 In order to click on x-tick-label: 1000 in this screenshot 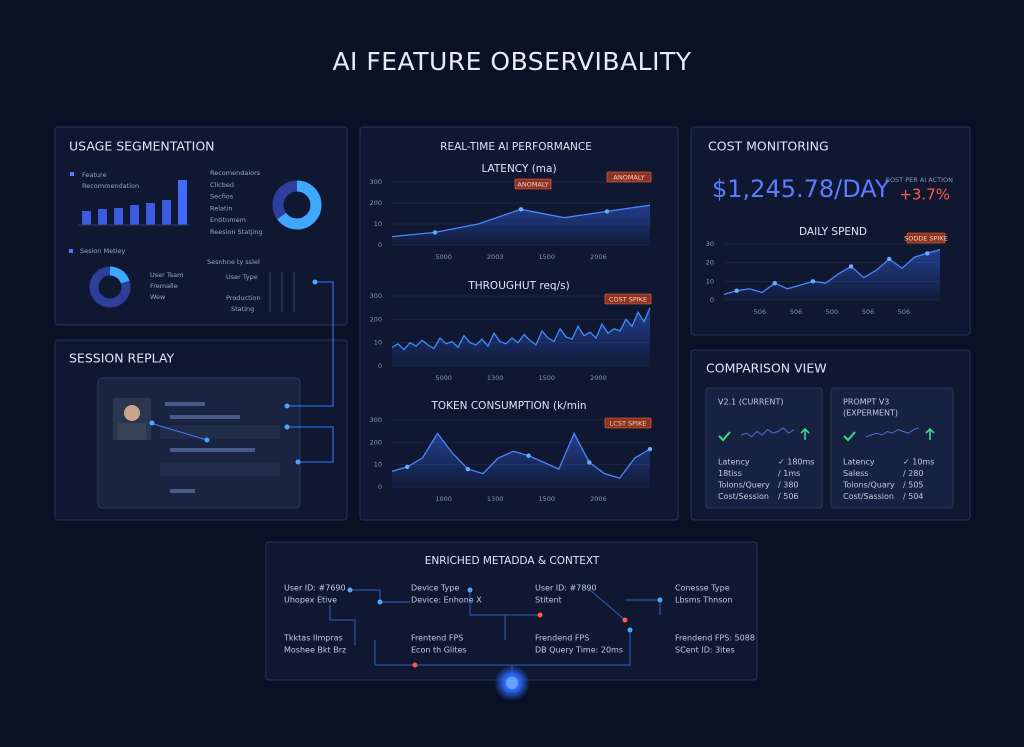, I will do `click(443, 499)`.